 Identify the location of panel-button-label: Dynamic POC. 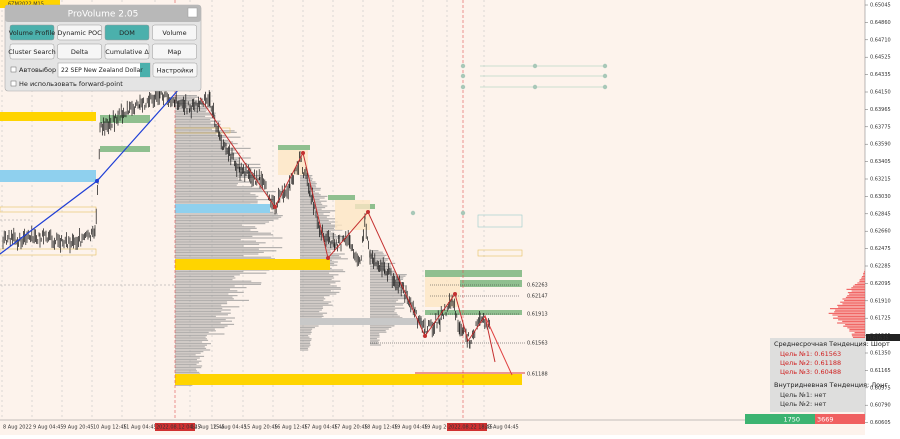
(79, 33).